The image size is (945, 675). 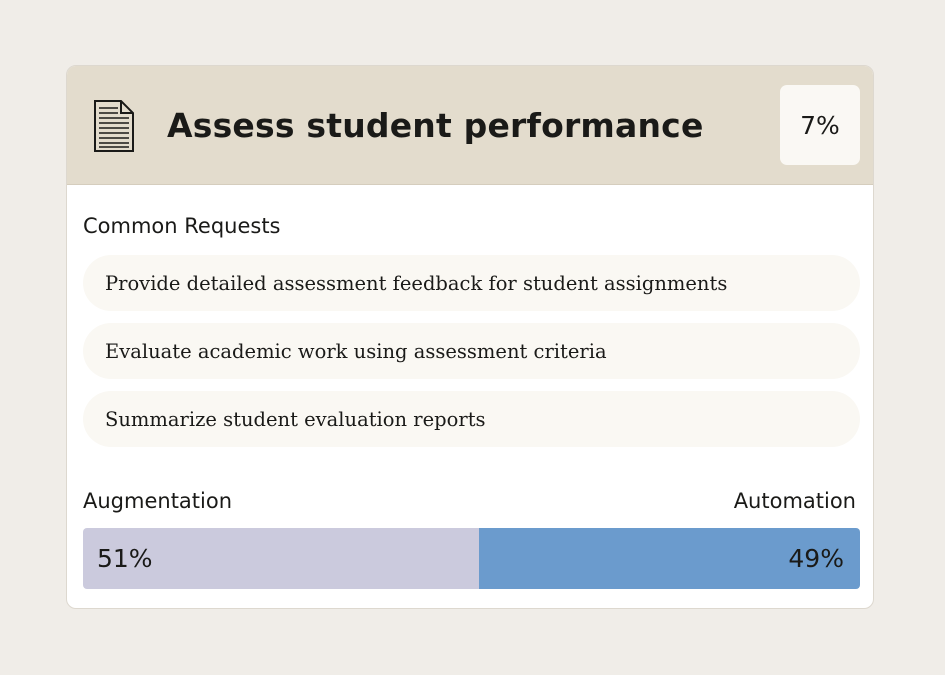 I want to click on task-title: Assess student performance, so click(x=435, y=125).